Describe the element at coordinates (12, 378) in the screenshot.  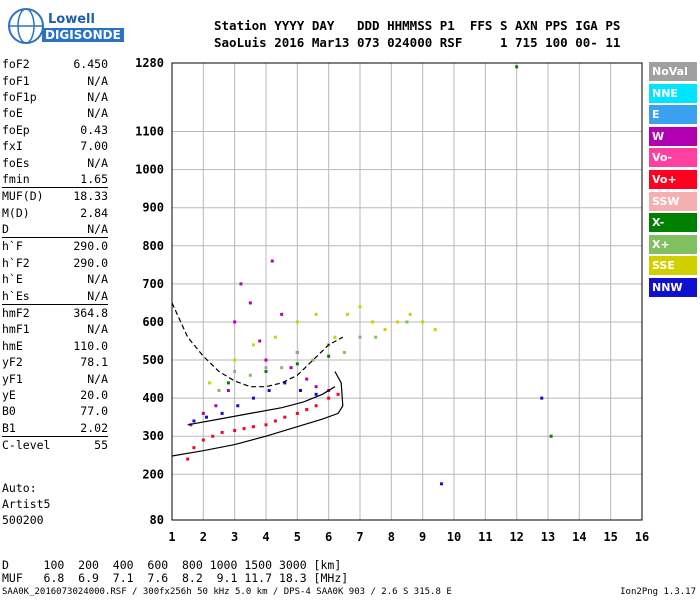
I see `param-key: yF1` at that location.